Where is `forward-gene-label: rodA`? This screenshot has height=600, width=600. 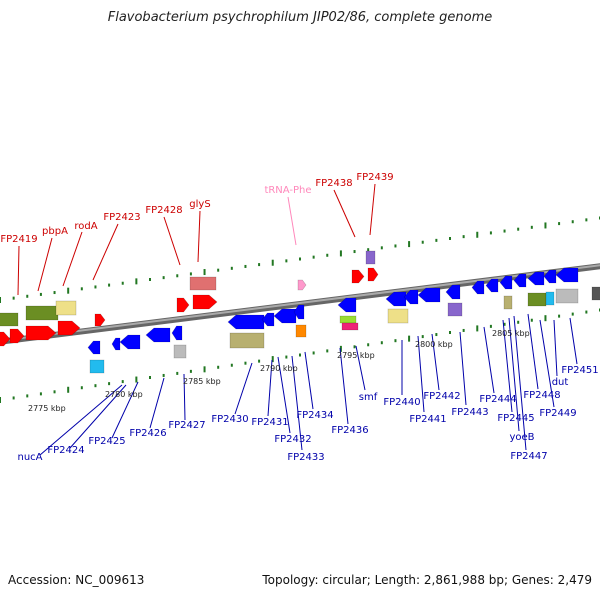 forward-gene-label: rodA is located at coordinates (85, 226).